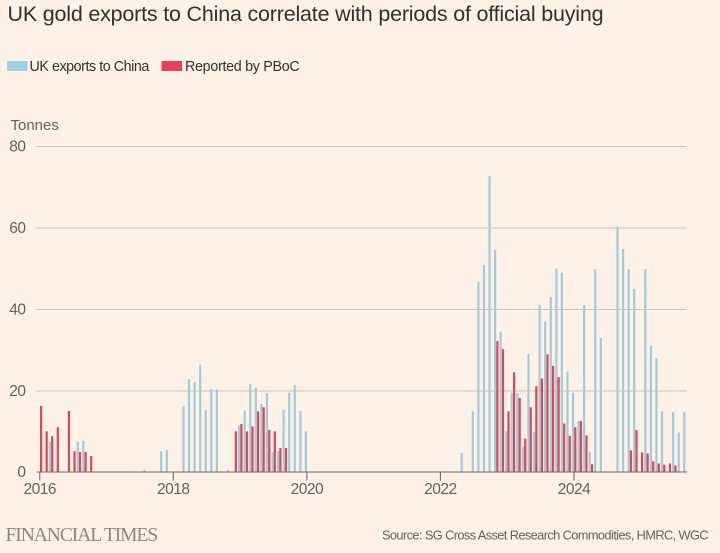  Describe the element at coordinates (90, 67) in the screenshot. I see `svg-text: UK exports to China` at that location.